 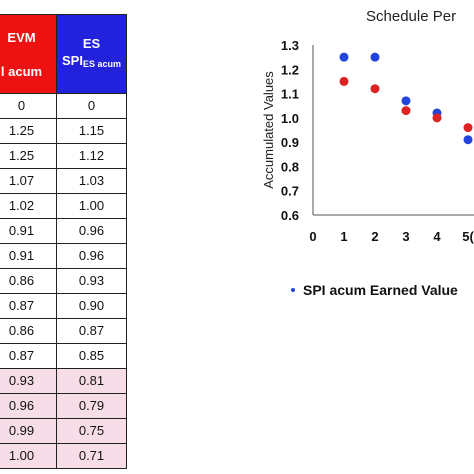 What do you see at coordinates (21, 37) in the screenshot?
I see `evm-header-title: EVM` at bounding box center [21, 37].